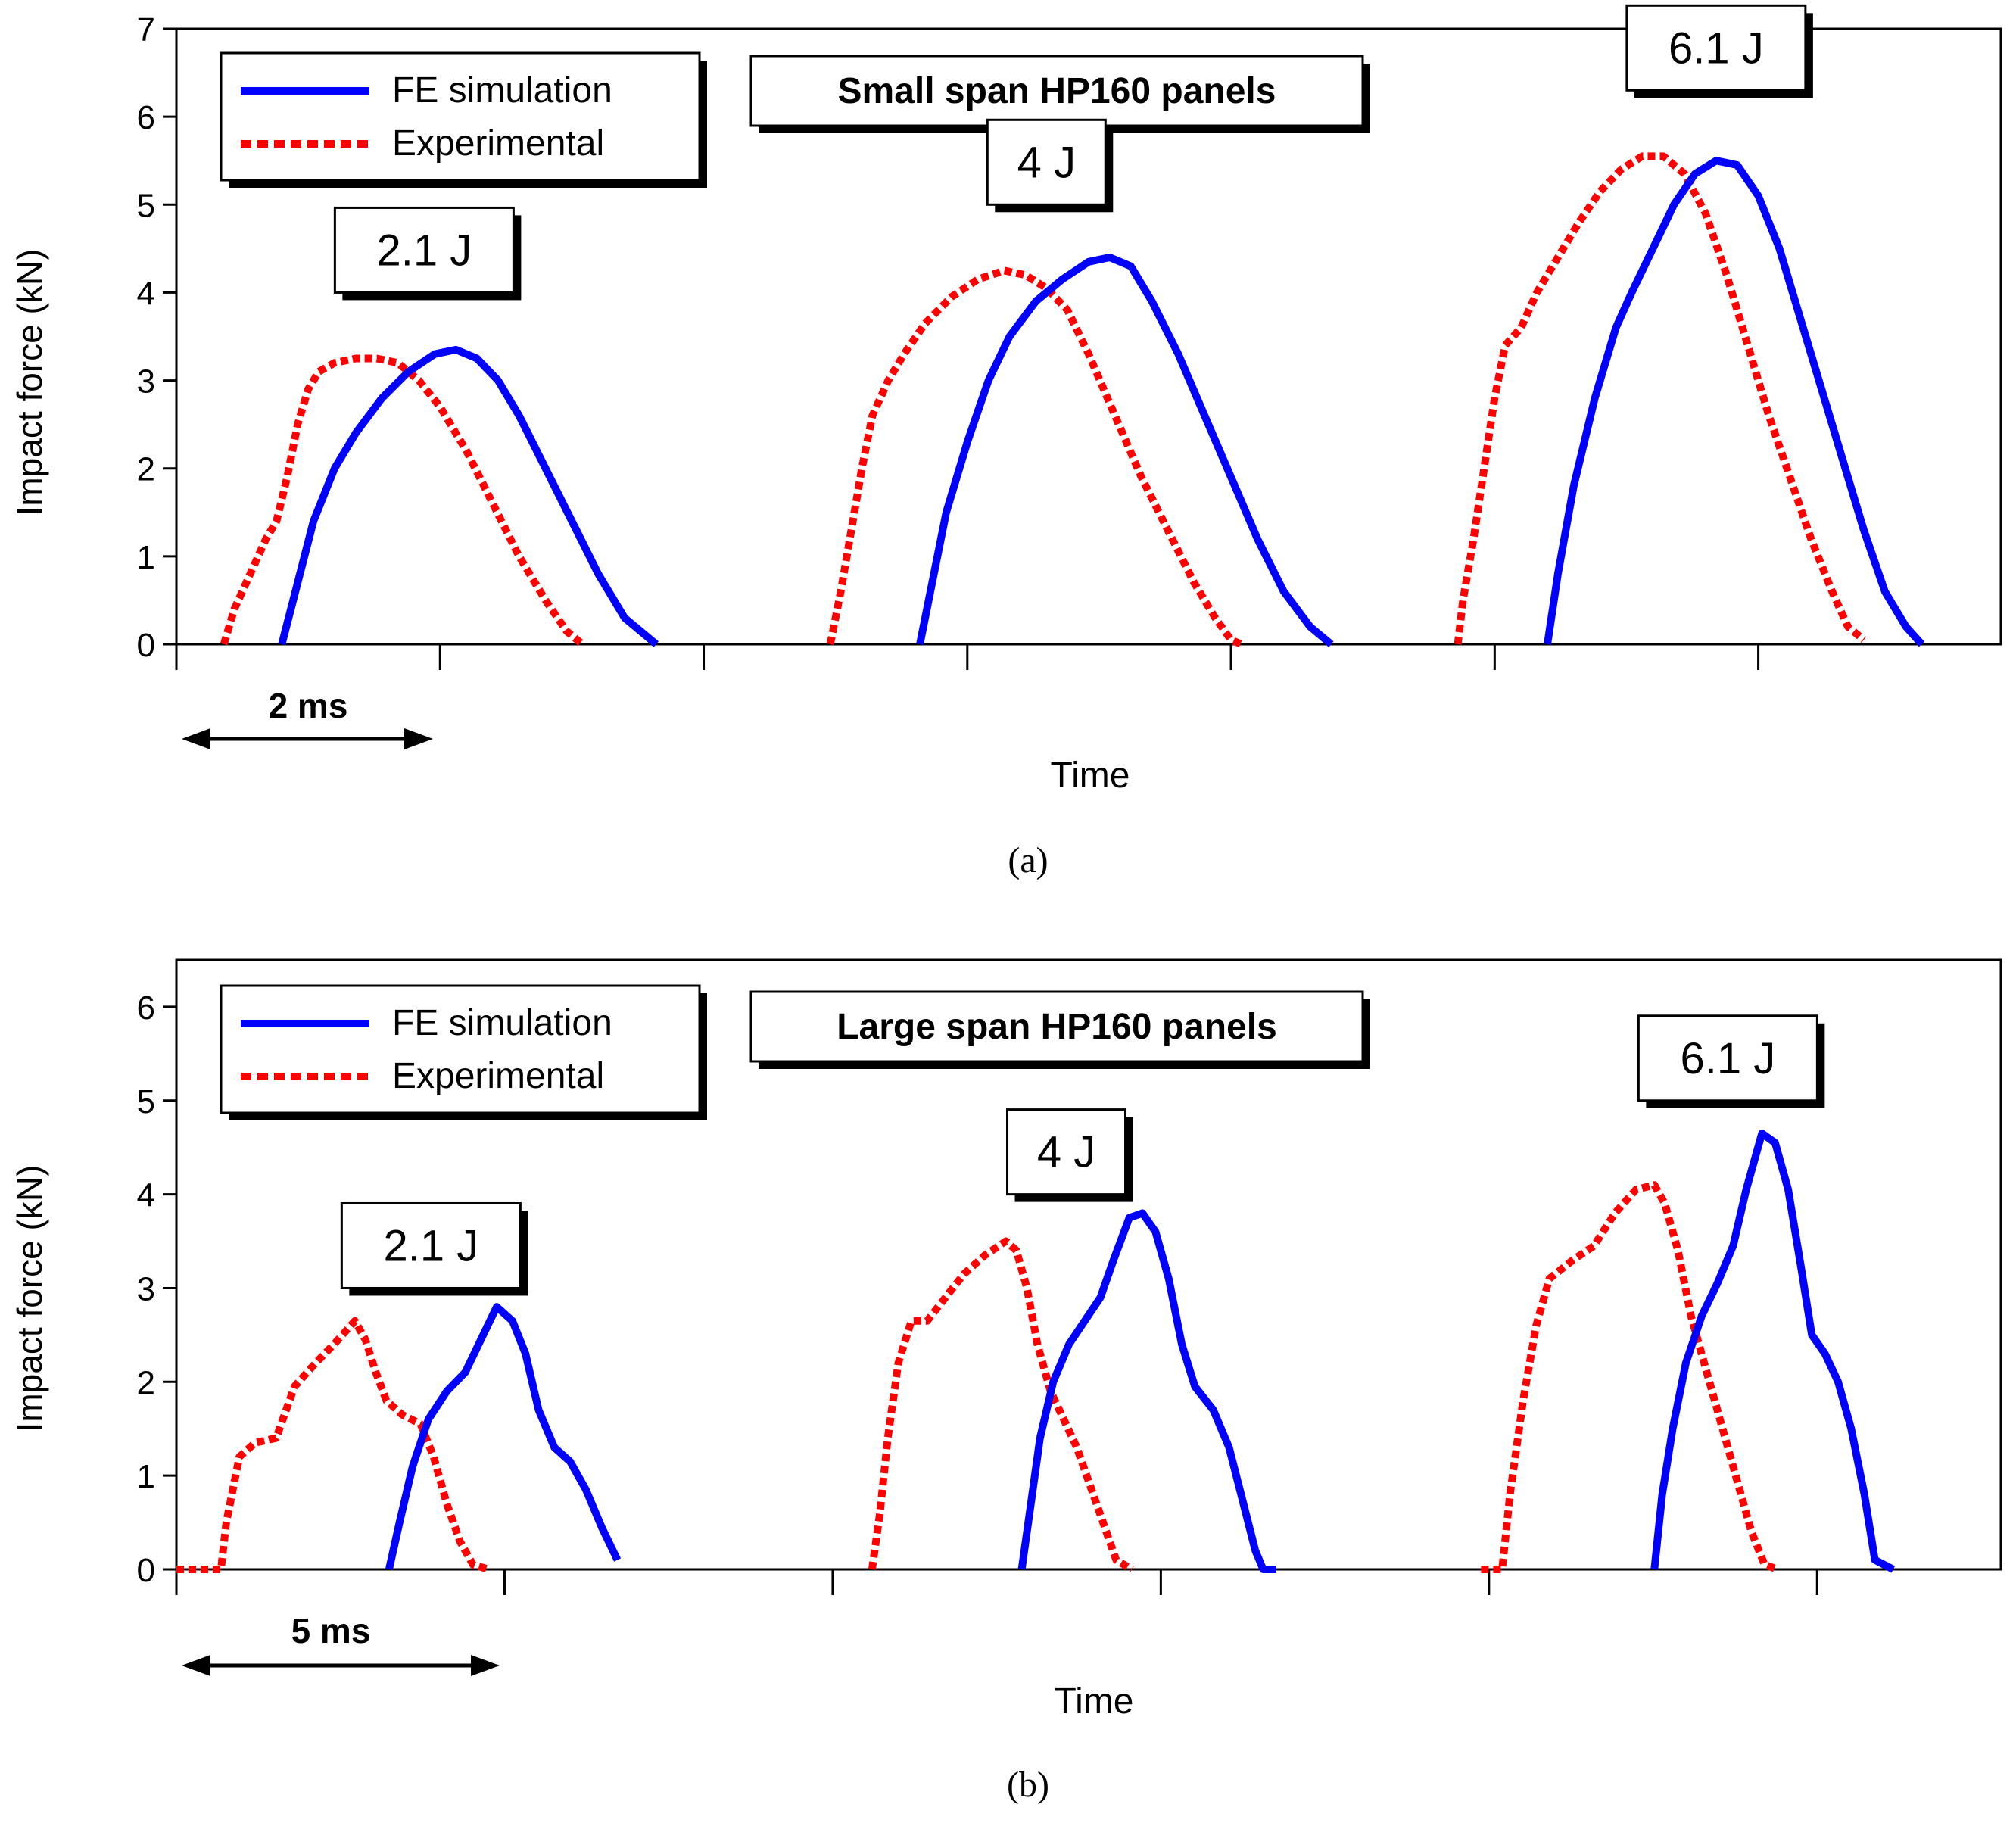 The height and width of the screenshot is (1826, 2016). What do you see at coordinates (331, 1630) in the screenshot?
I see `scale-bar-label-b: 5 ms` at bounding box center [331, 1630].